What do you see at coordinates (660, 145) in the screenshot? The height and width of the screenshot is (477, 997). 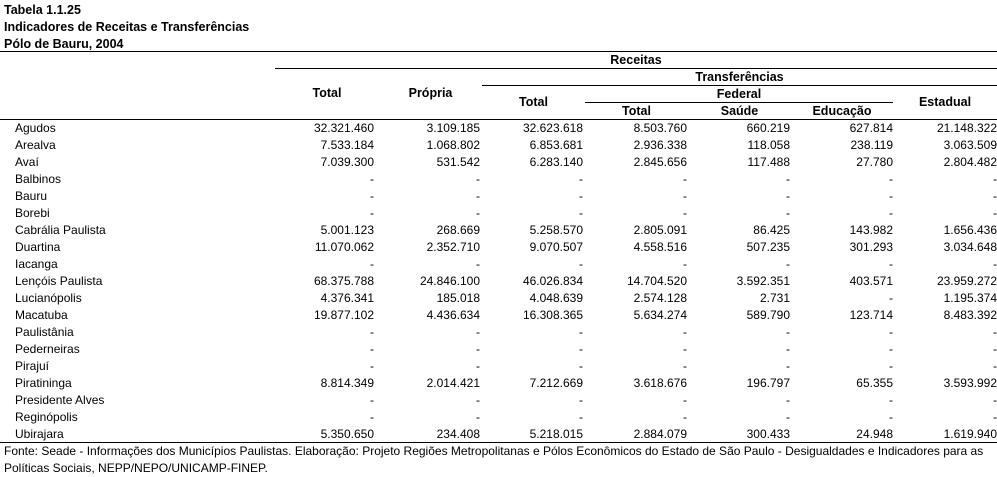 I see `cell-federal-total: 2.936.338` at bounding box center [660, 145].